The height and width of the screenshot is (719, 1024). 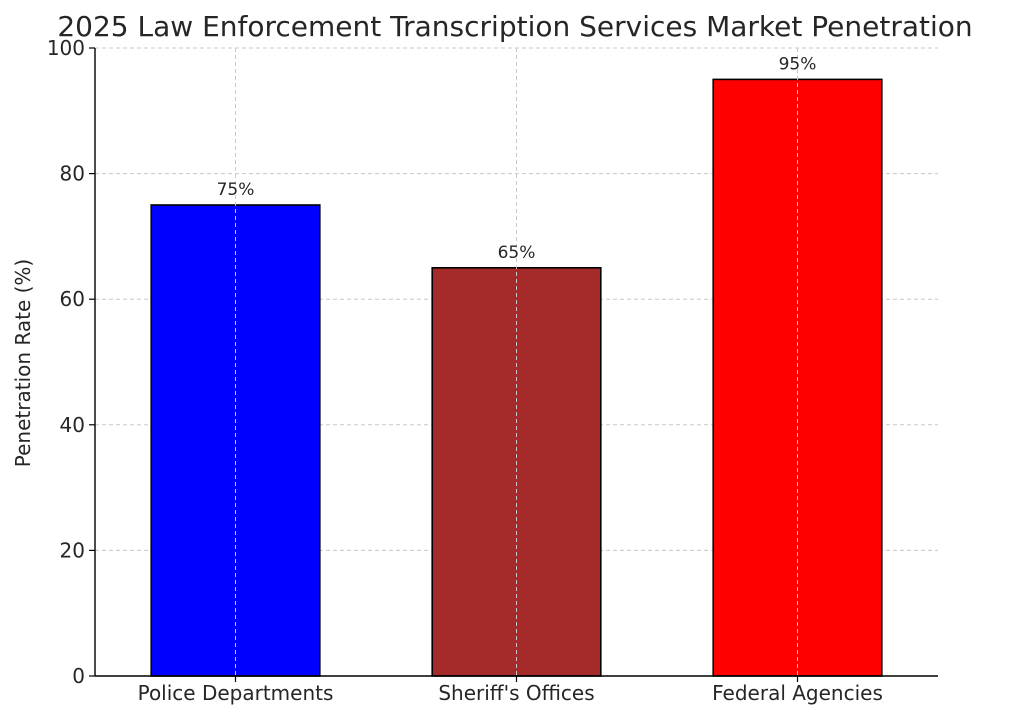 What do you see at coordinates (517, 253) in the screenshot?
I see `bar-value-label: 65%` at bounding box center [517, 253].